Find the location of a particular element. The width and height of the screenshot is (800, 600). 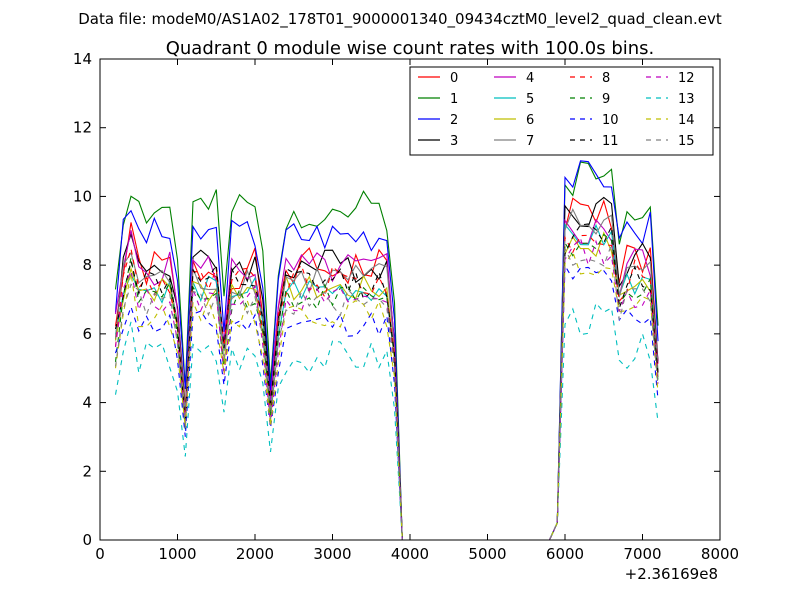

legend-label-10: 10 is located at coordinates (610, 120).